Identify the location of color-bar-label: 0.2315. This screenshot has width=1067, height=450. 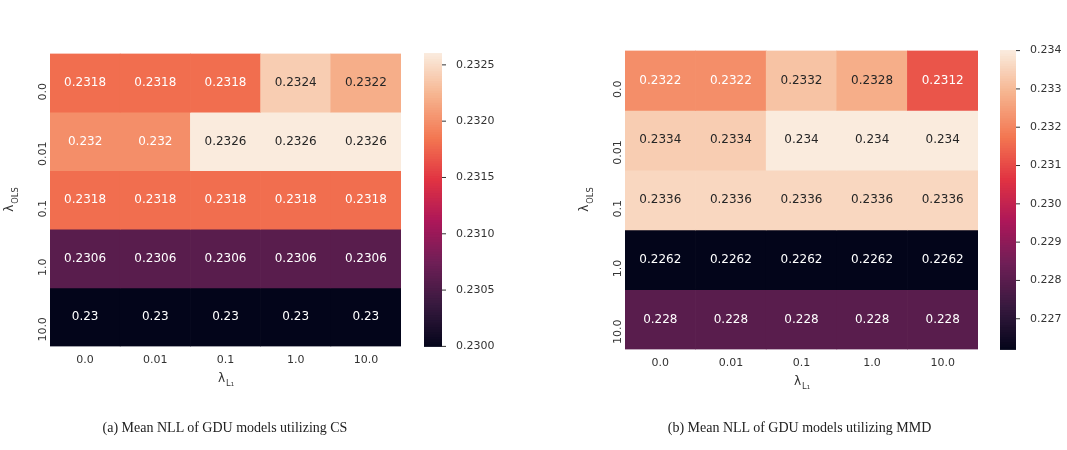
(475, 177).